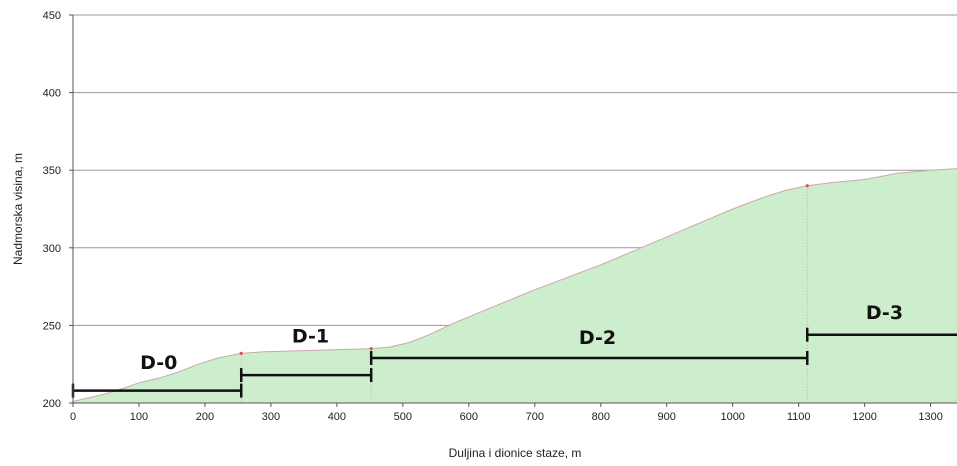  I want to click on x-tick-label: 0, so click(73, 417).